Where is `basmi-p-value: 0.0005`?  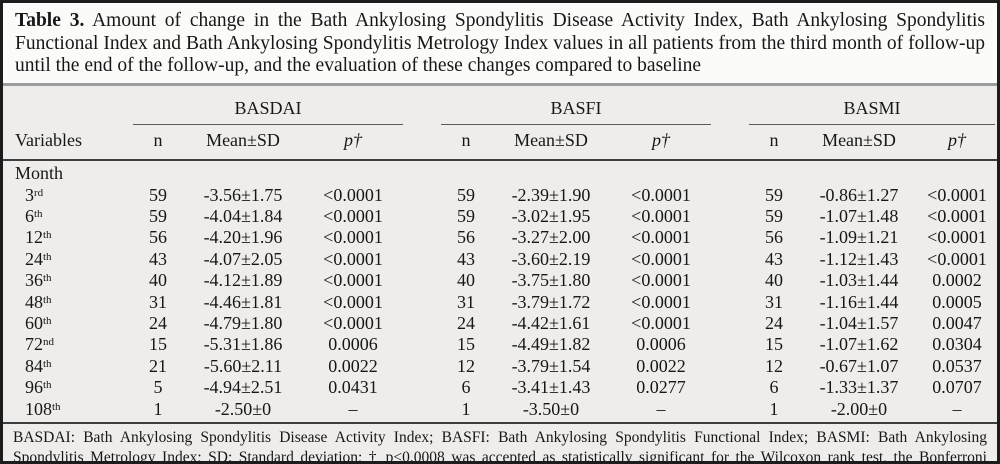
basmi-p-value: 0.0005 is located at coordinates (957, 301).